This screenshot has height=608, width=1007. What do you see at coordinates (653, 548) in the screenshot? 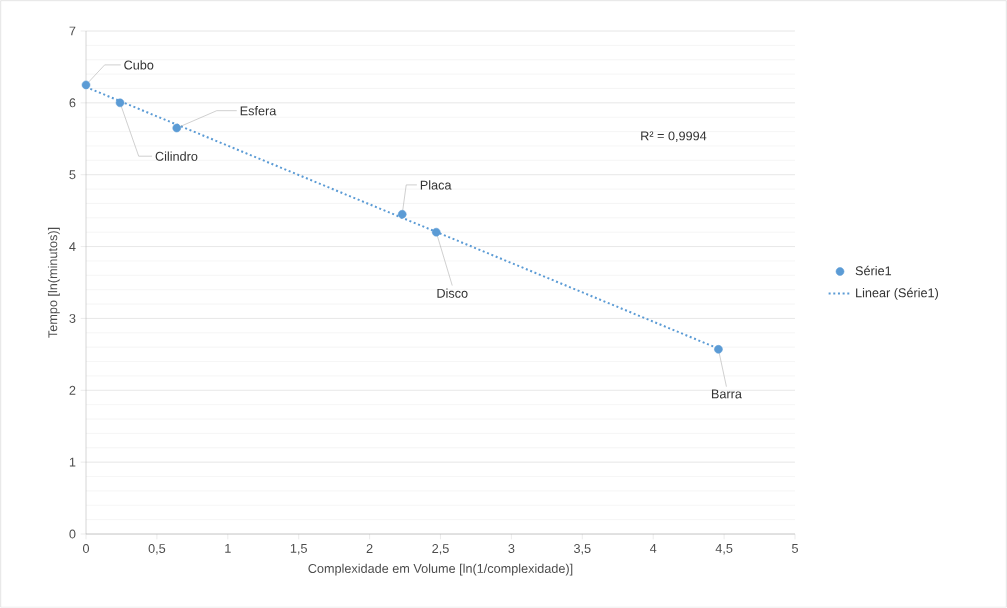
I see `x-tick-label: 4` at bounding box center [653, 548].